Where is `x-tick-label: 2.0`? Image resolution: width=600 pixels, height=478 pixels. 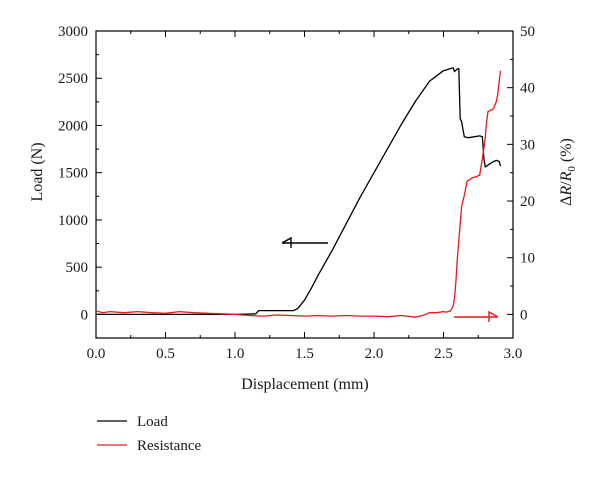 x-tick-label: 2.0 is located at coordinates (374, 354).